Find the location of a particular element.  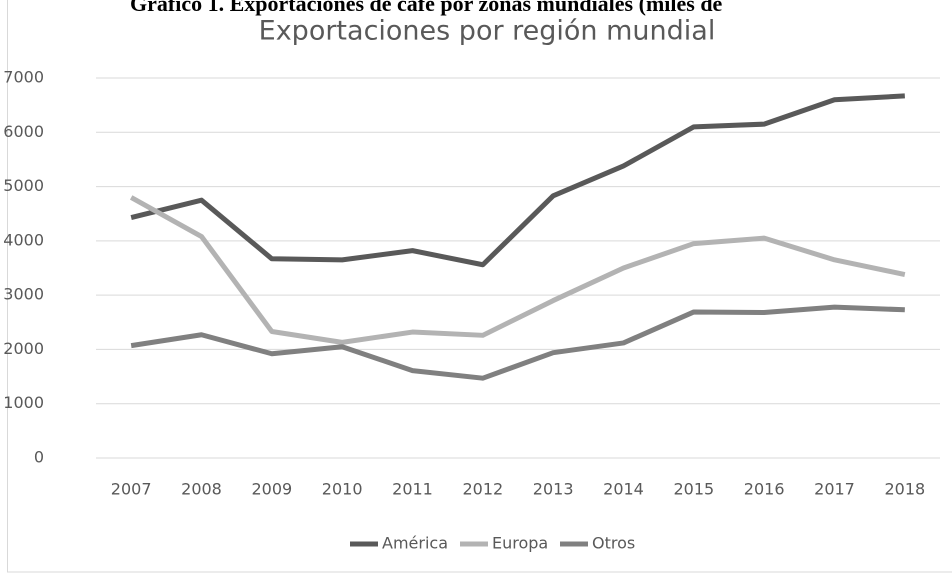

line-series is located at coordinates (517, 342).